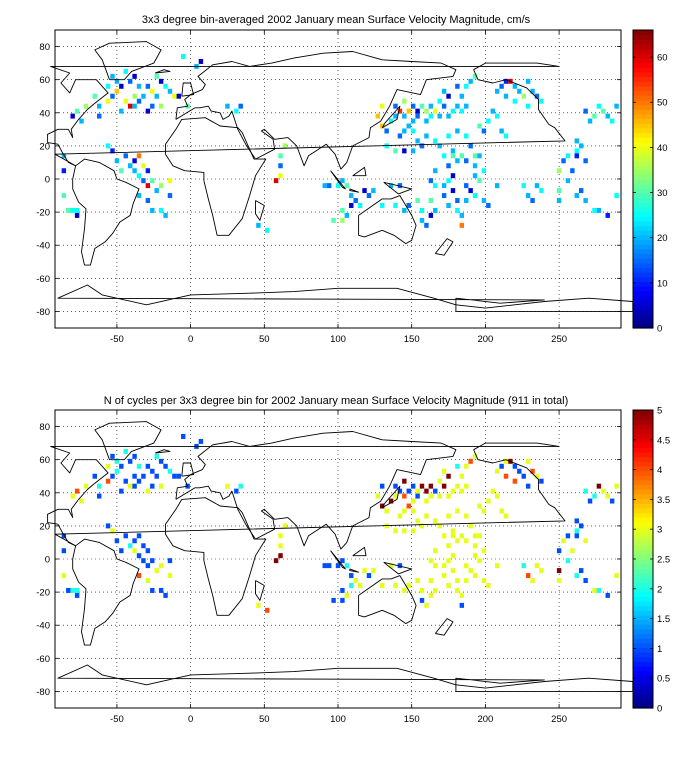  I want to click on x-tick-labels: -50 0 50 100 150 200 250, so click(338, 719).